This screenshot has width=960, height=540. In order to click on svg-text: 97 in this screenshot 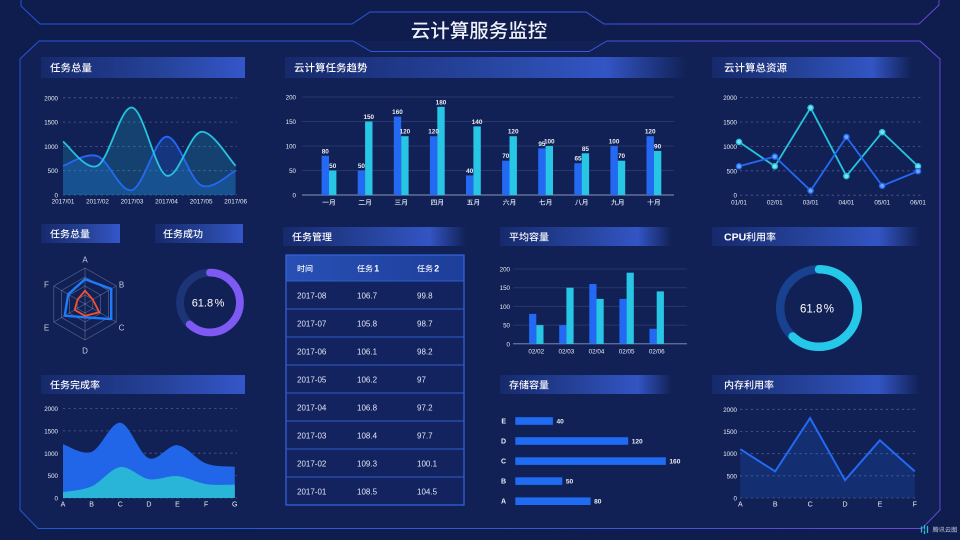, I will do `click(421, 380)`.